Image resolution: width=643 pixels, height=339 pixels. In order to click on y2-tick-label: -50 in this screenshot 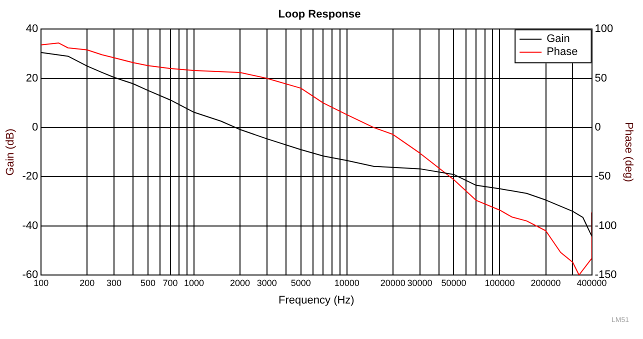, I will do `click(602, 176)`.